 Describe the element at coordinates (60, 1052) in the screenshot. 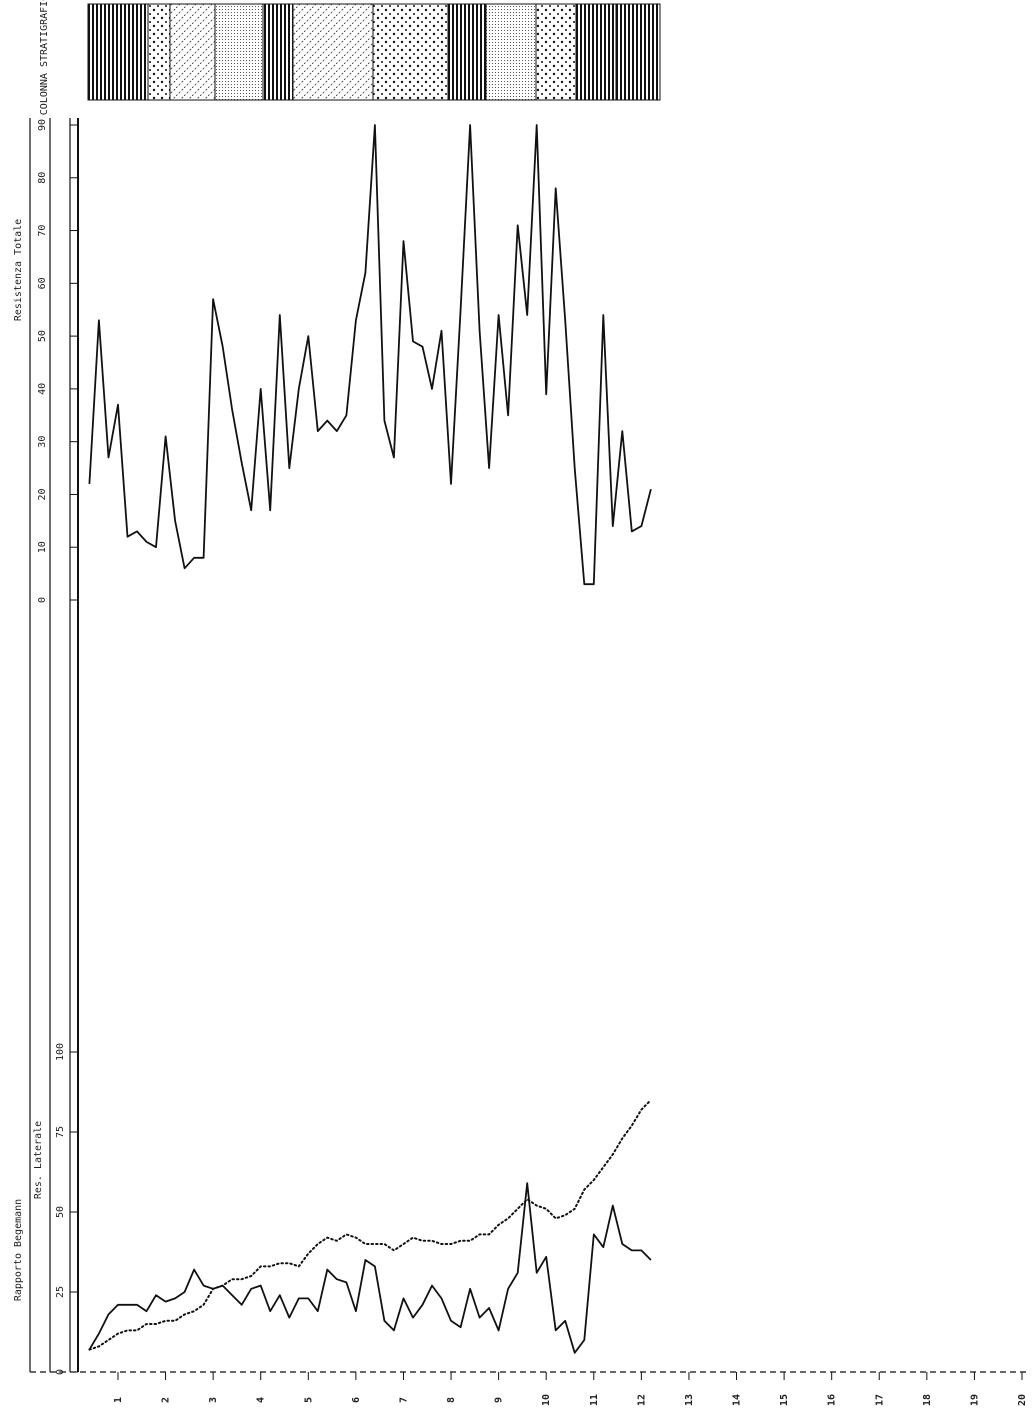

I see `y-tick-label: 100` at that location.